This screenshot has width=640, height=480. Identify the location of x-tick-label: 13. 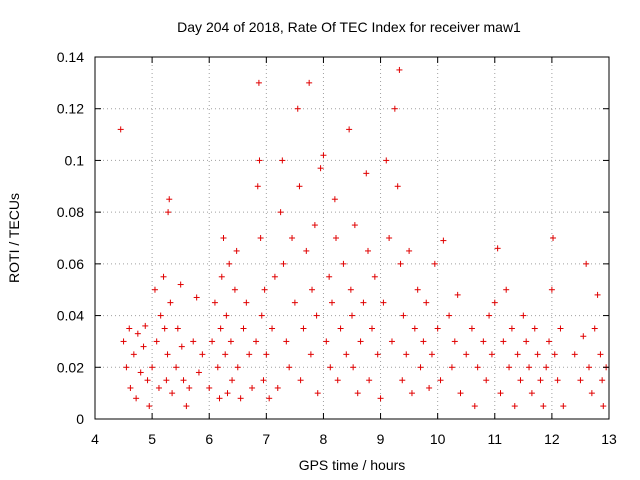
(609, 439).